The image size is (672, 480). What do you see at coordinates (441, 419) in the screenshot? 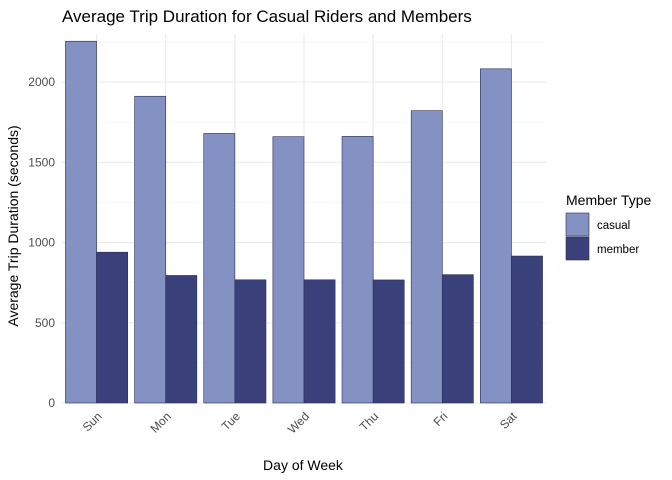
I see `x-tick-label: Fri` at bounding box center [441, 419].